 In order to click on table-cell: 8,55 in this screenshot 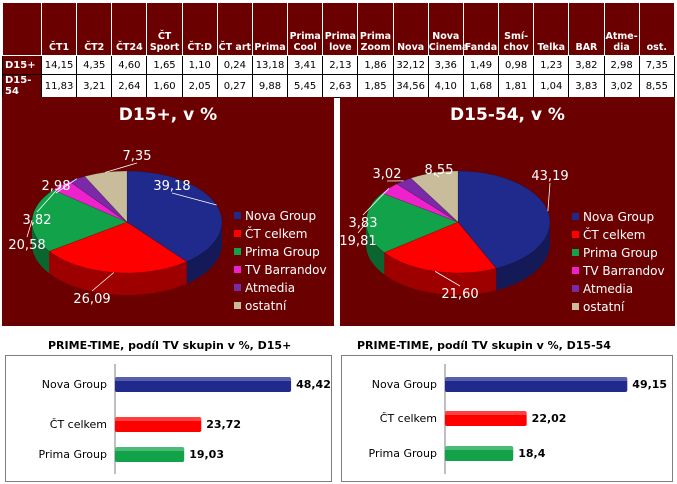, I will do `click(657, 86)`.